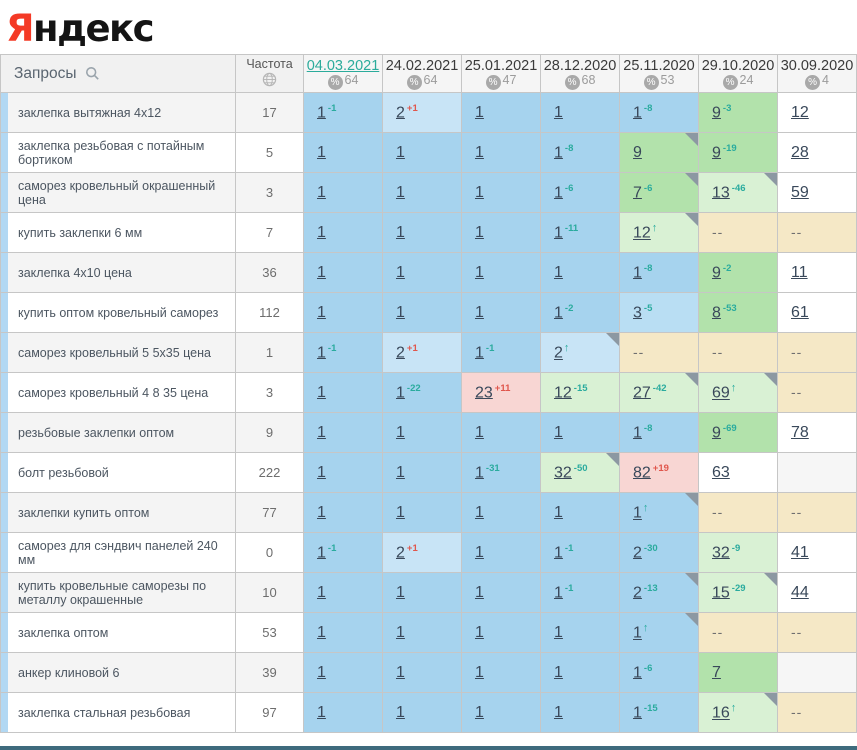 The image size is (857, 750). Describe the element at coordinates (800, 152) in the screenshot. I see `position-link: 28` at that location.